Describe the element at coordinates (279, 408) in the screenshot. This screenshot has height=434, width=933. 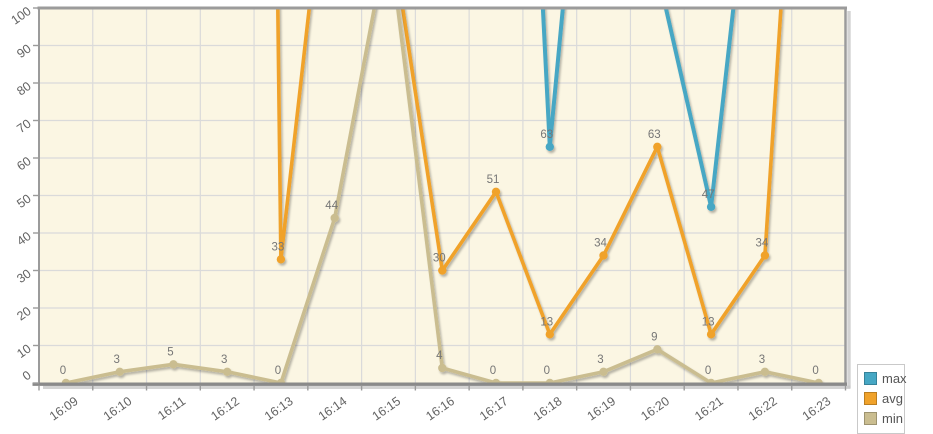
I see `x-axis-tick-label: 16:13` at that location.